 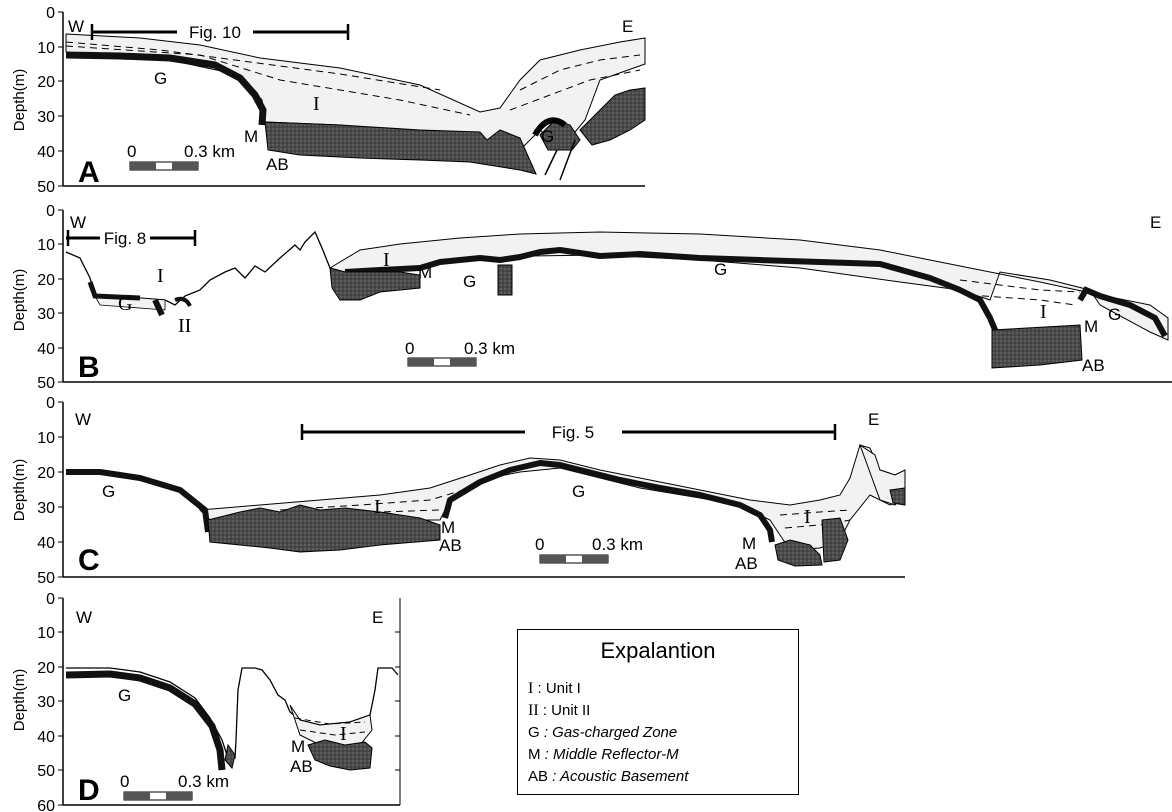 I want to click on panel-c-west: W, so click(x=83, y=419).